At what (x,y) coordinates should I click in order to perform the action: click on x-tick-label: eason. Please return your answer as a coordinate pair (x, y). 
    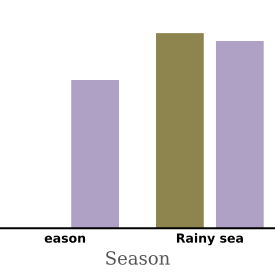
    Looking at the image, I should click on (65, 239).